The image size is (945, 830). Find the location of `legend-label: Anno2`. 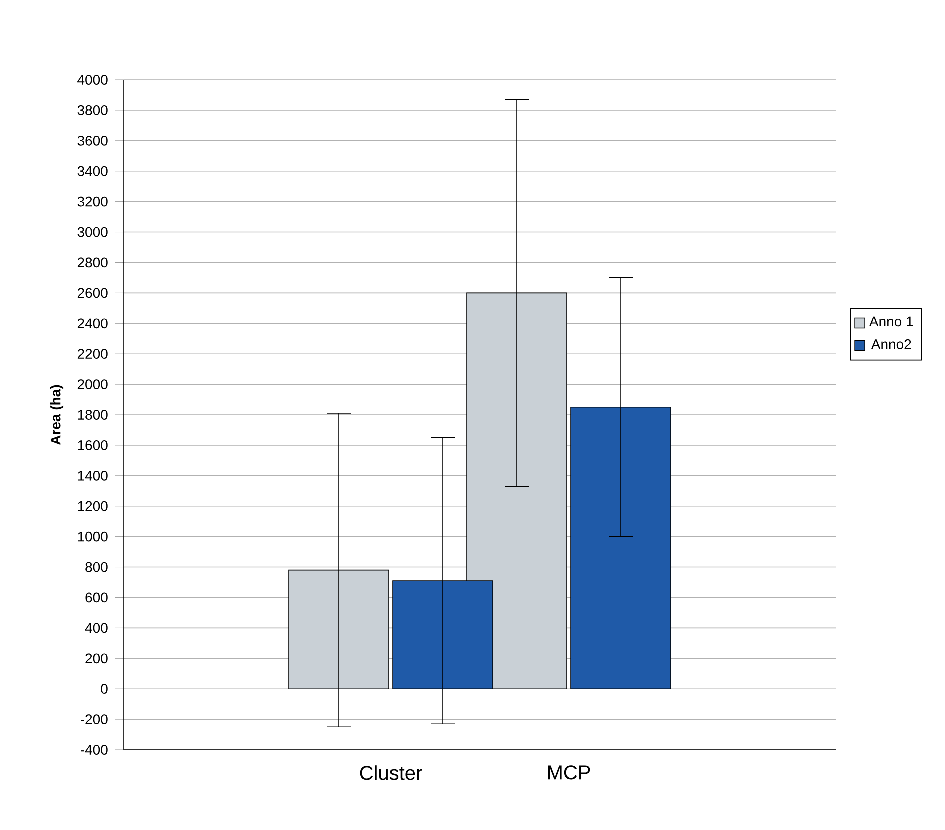

legend-label: Anno2 is located at coordinates (891, 345).